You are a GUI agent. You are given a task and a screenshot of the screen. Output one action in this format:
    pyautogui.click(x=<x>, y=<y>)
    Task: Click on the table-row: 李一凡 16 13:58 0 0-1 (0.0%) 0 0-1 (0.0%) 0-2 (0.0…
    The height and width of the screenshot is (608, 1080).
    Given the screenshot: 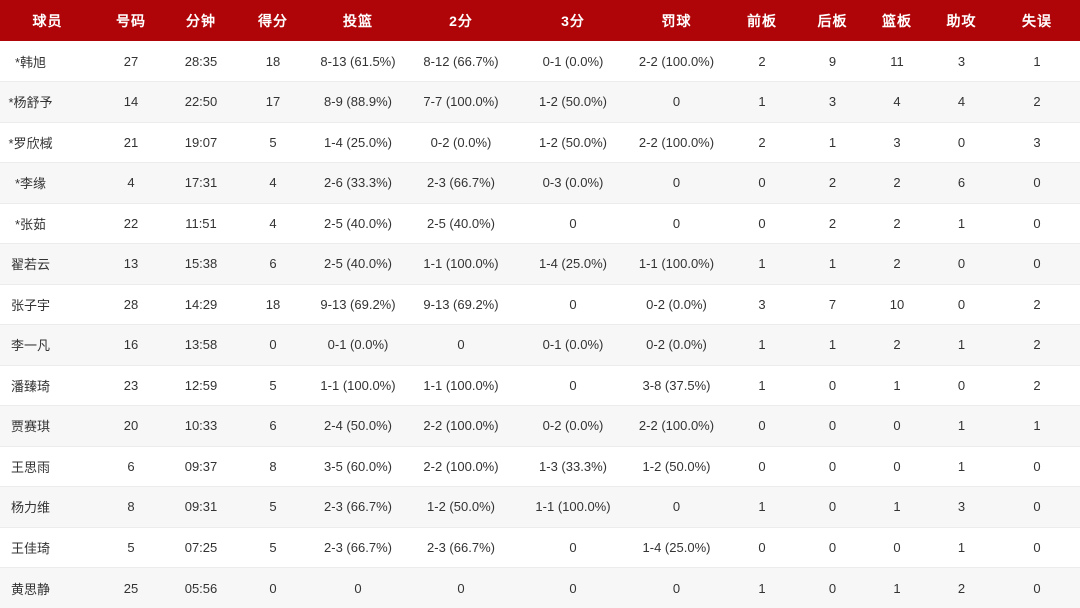 What is the action you would take?
    pyautogui.click(x=540, y=344)
    